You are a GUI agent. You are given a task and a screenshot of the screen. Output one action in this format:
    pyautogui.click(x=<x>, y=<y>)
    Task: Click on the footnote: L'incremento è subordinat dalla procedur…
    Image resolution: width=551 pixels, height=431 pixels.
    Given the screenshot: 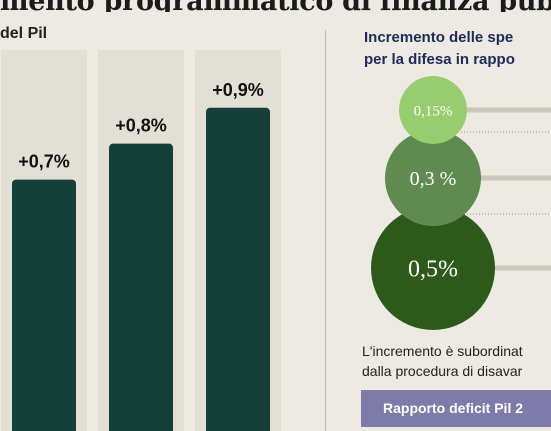 What is the action you would take?
    pyautogui.click(x=456, y=361)
    